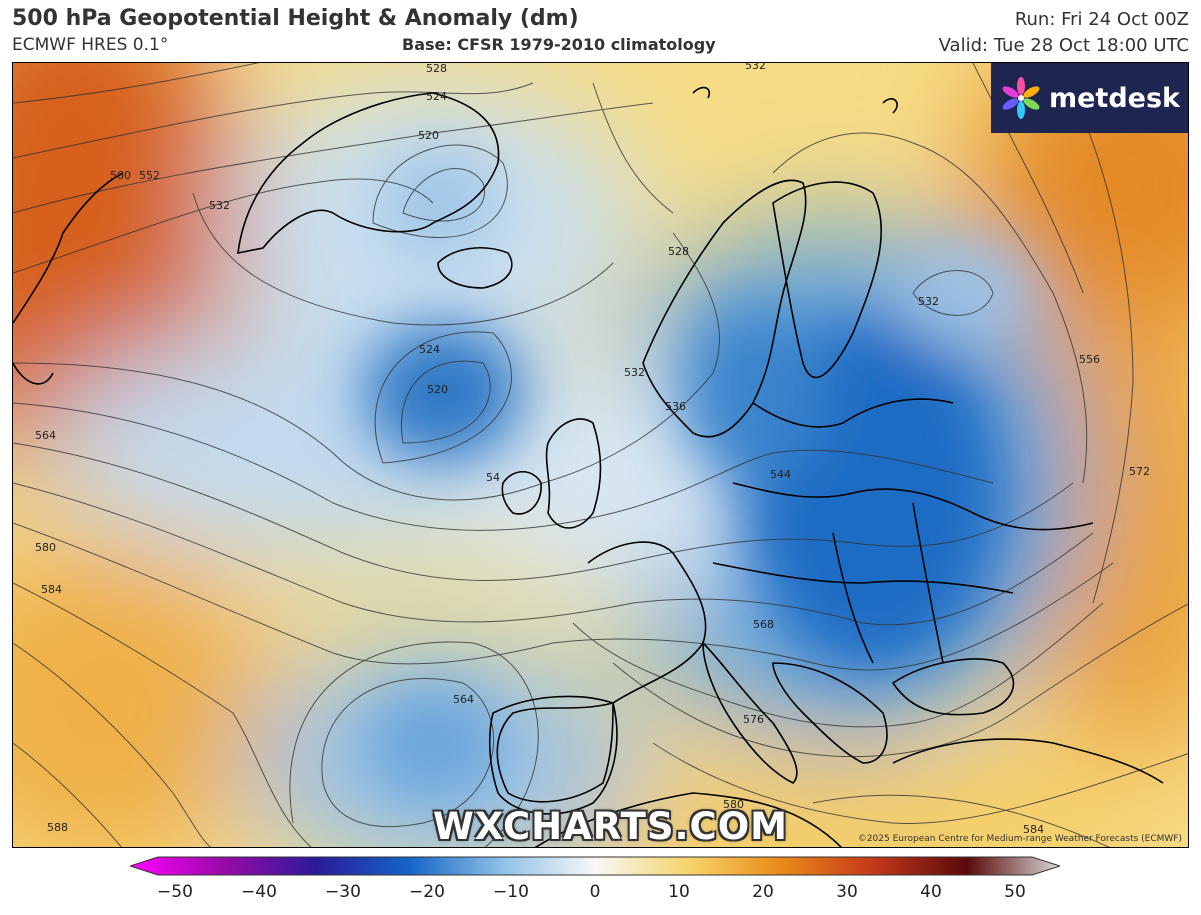  What do you see at coordinates (1089, 359) in the screenshot?
I see `contour-label: 556` at bounding box center [1089, 359].